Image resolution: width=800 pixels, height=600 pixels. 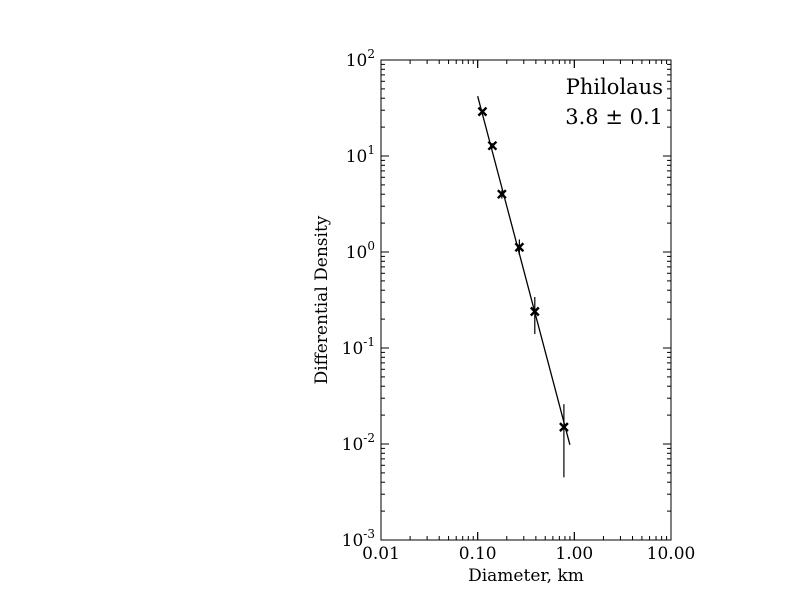 I want to click on annotation-slope: 3.8 ± 0.1, so click(x=614, y=117).